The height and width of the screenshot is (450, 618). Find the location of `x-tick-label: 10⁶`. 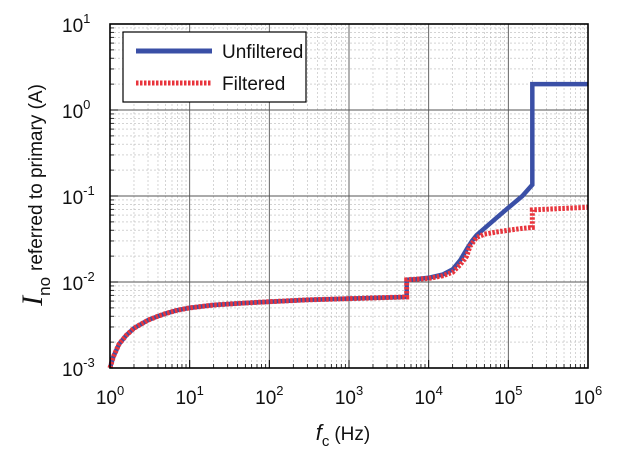

x-tick-label: 10⁶ is located at coordinates (588, 396).